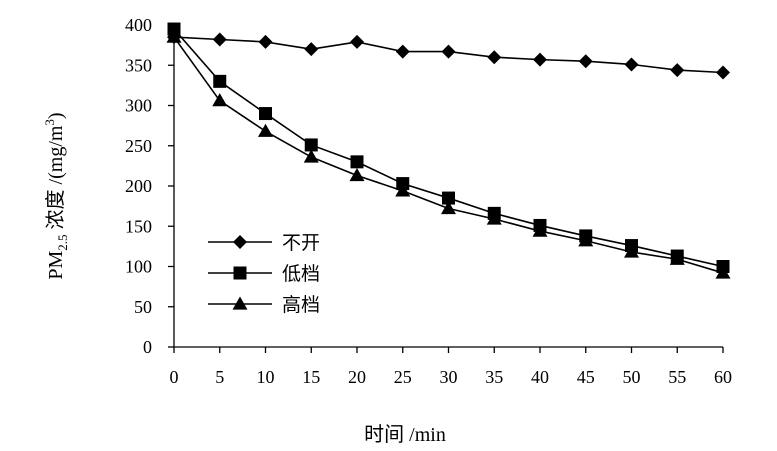  What do you see at coordinates (138, 146) in the screenshot?
I see `y-tick-label: 250` at bounding box center [138, 146].